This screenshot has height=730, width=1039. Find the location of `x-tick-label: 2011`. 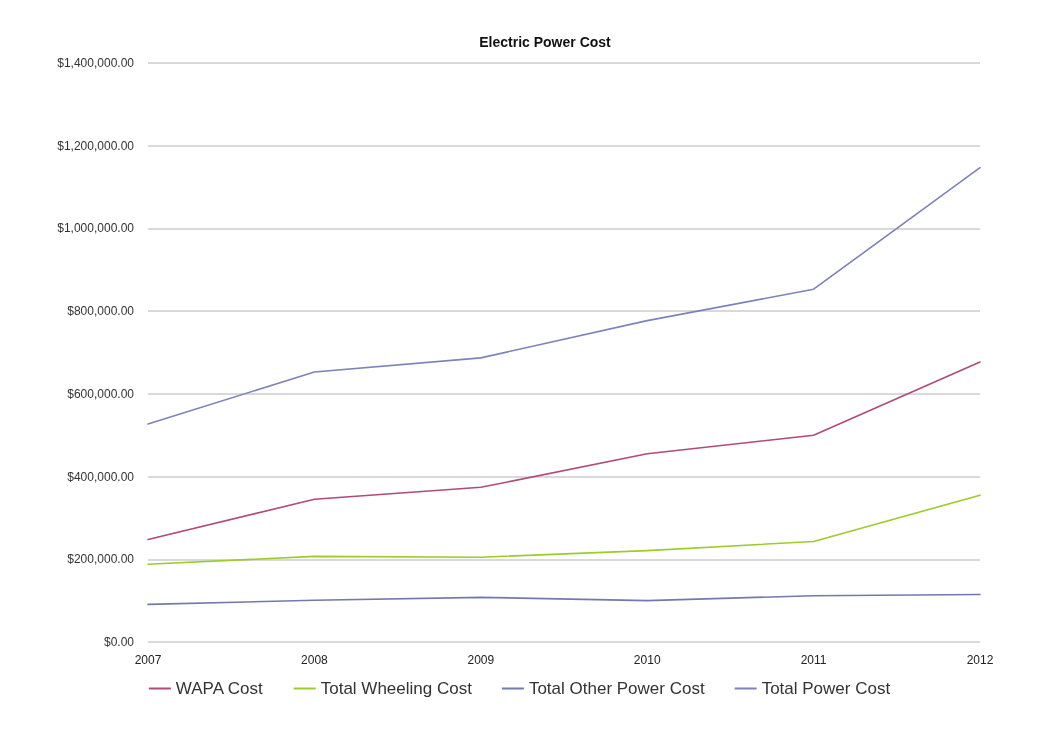

x-tick-label: 2011 is located at coordinates (813, 660).